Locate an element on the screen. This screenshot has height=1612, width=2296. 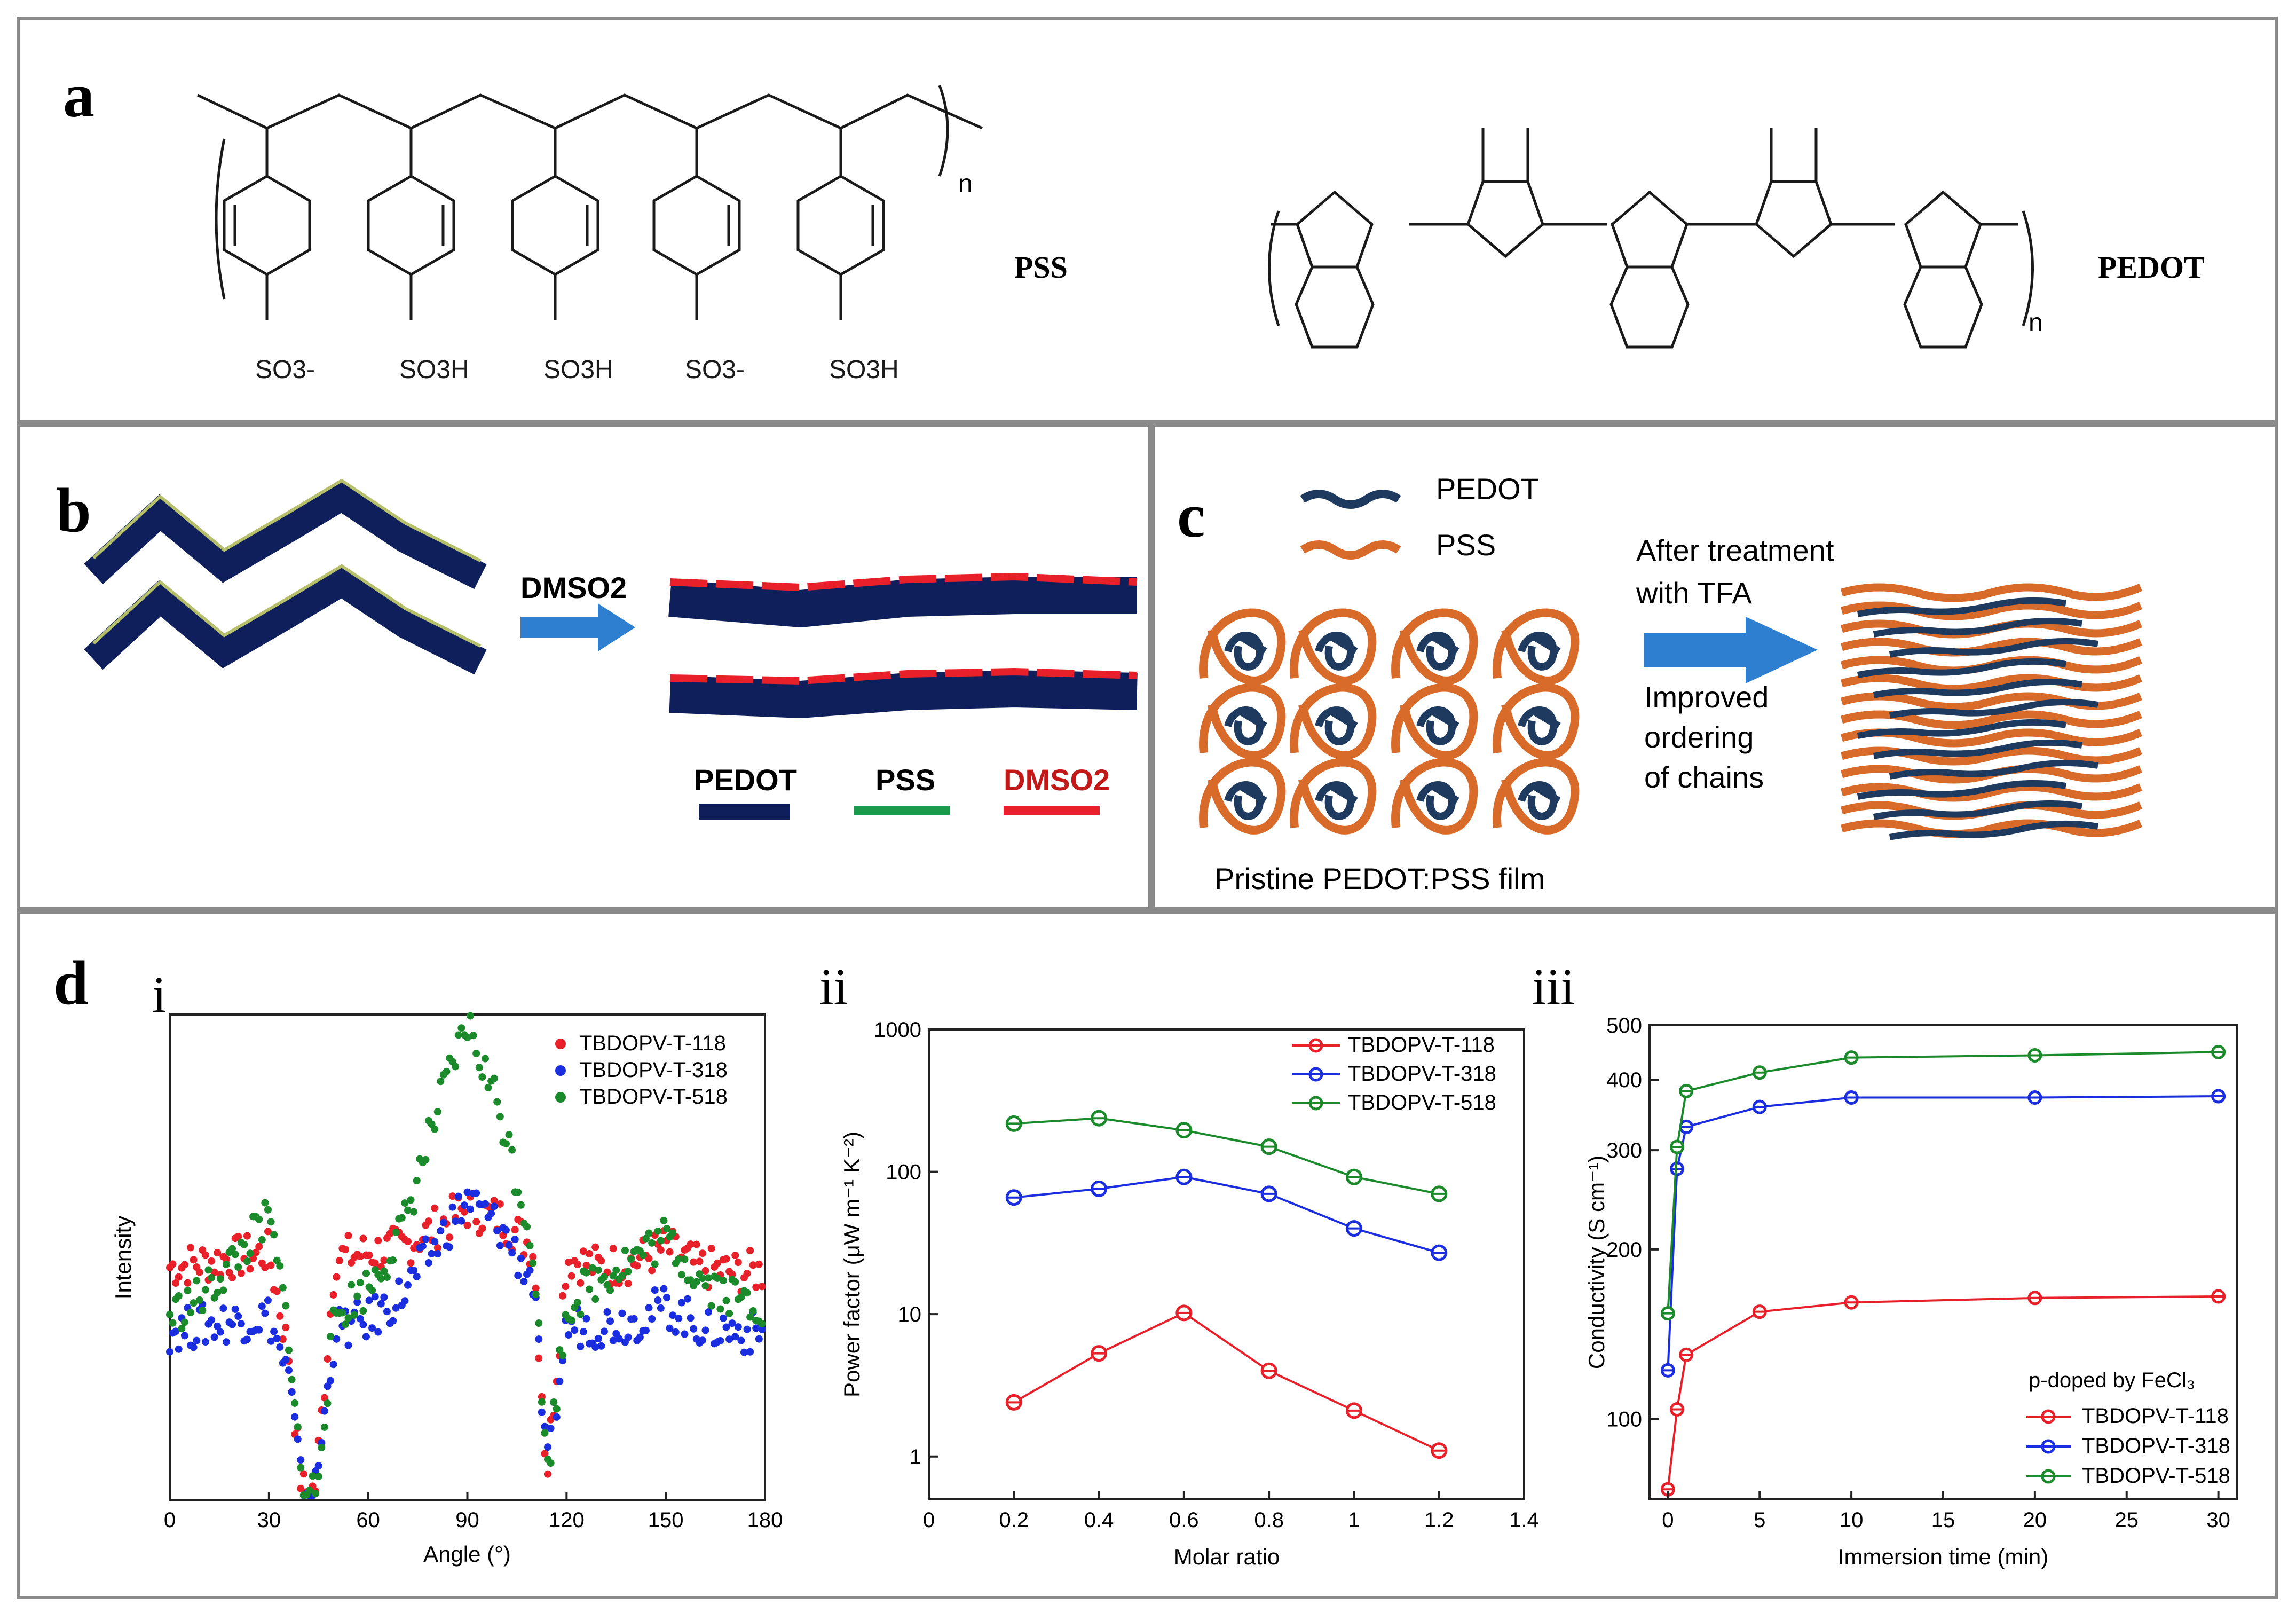
tick-label: 0 is located at coordinates (170, 1520).